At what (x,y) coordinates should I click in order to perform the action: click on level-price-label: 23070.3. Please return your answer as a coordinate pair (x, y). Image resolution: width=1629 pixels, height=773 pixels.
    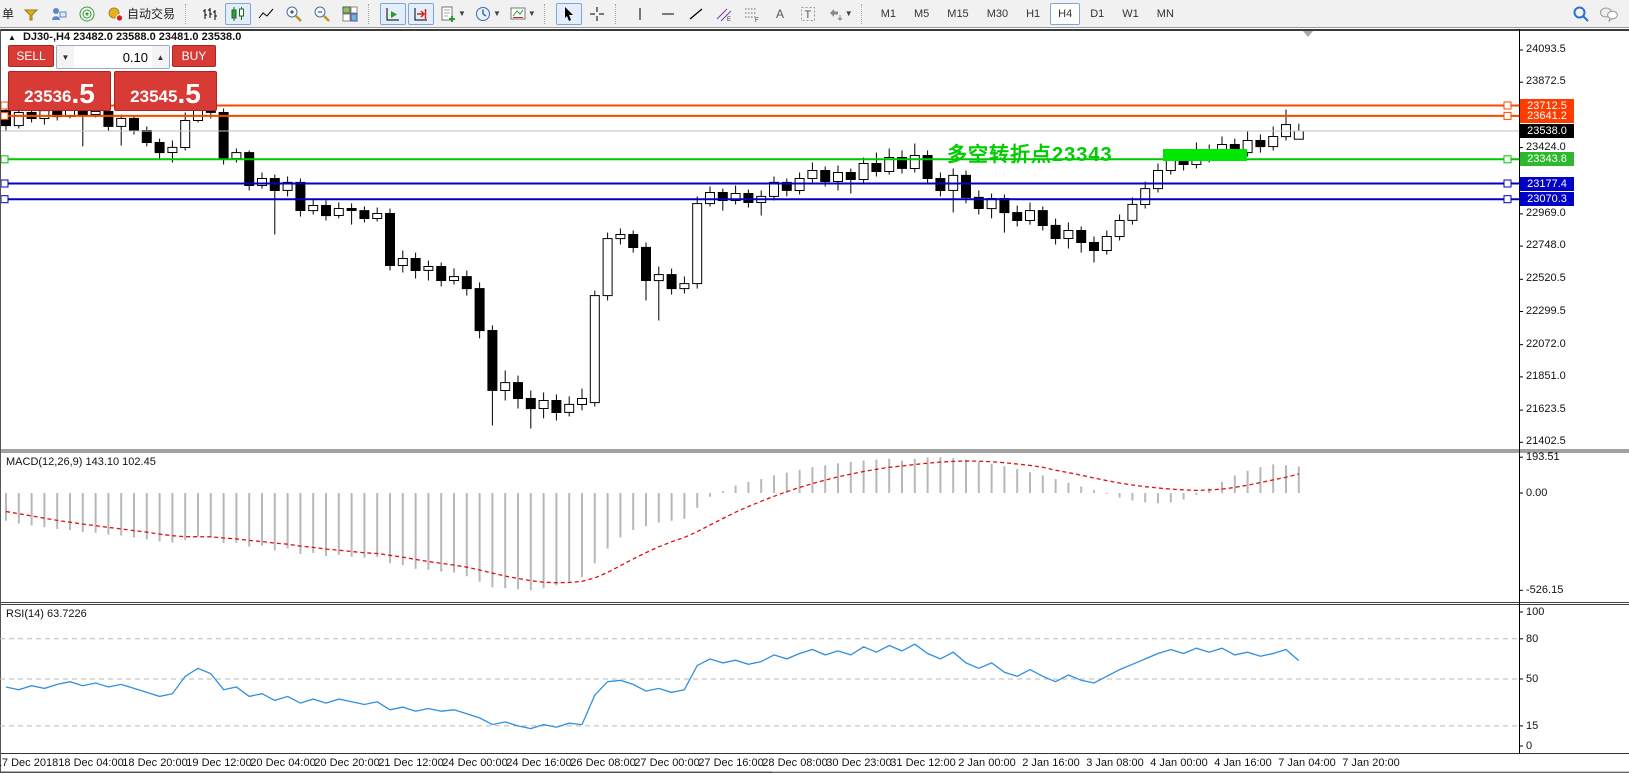
    Looking at the image, I should click on (1547, 199).